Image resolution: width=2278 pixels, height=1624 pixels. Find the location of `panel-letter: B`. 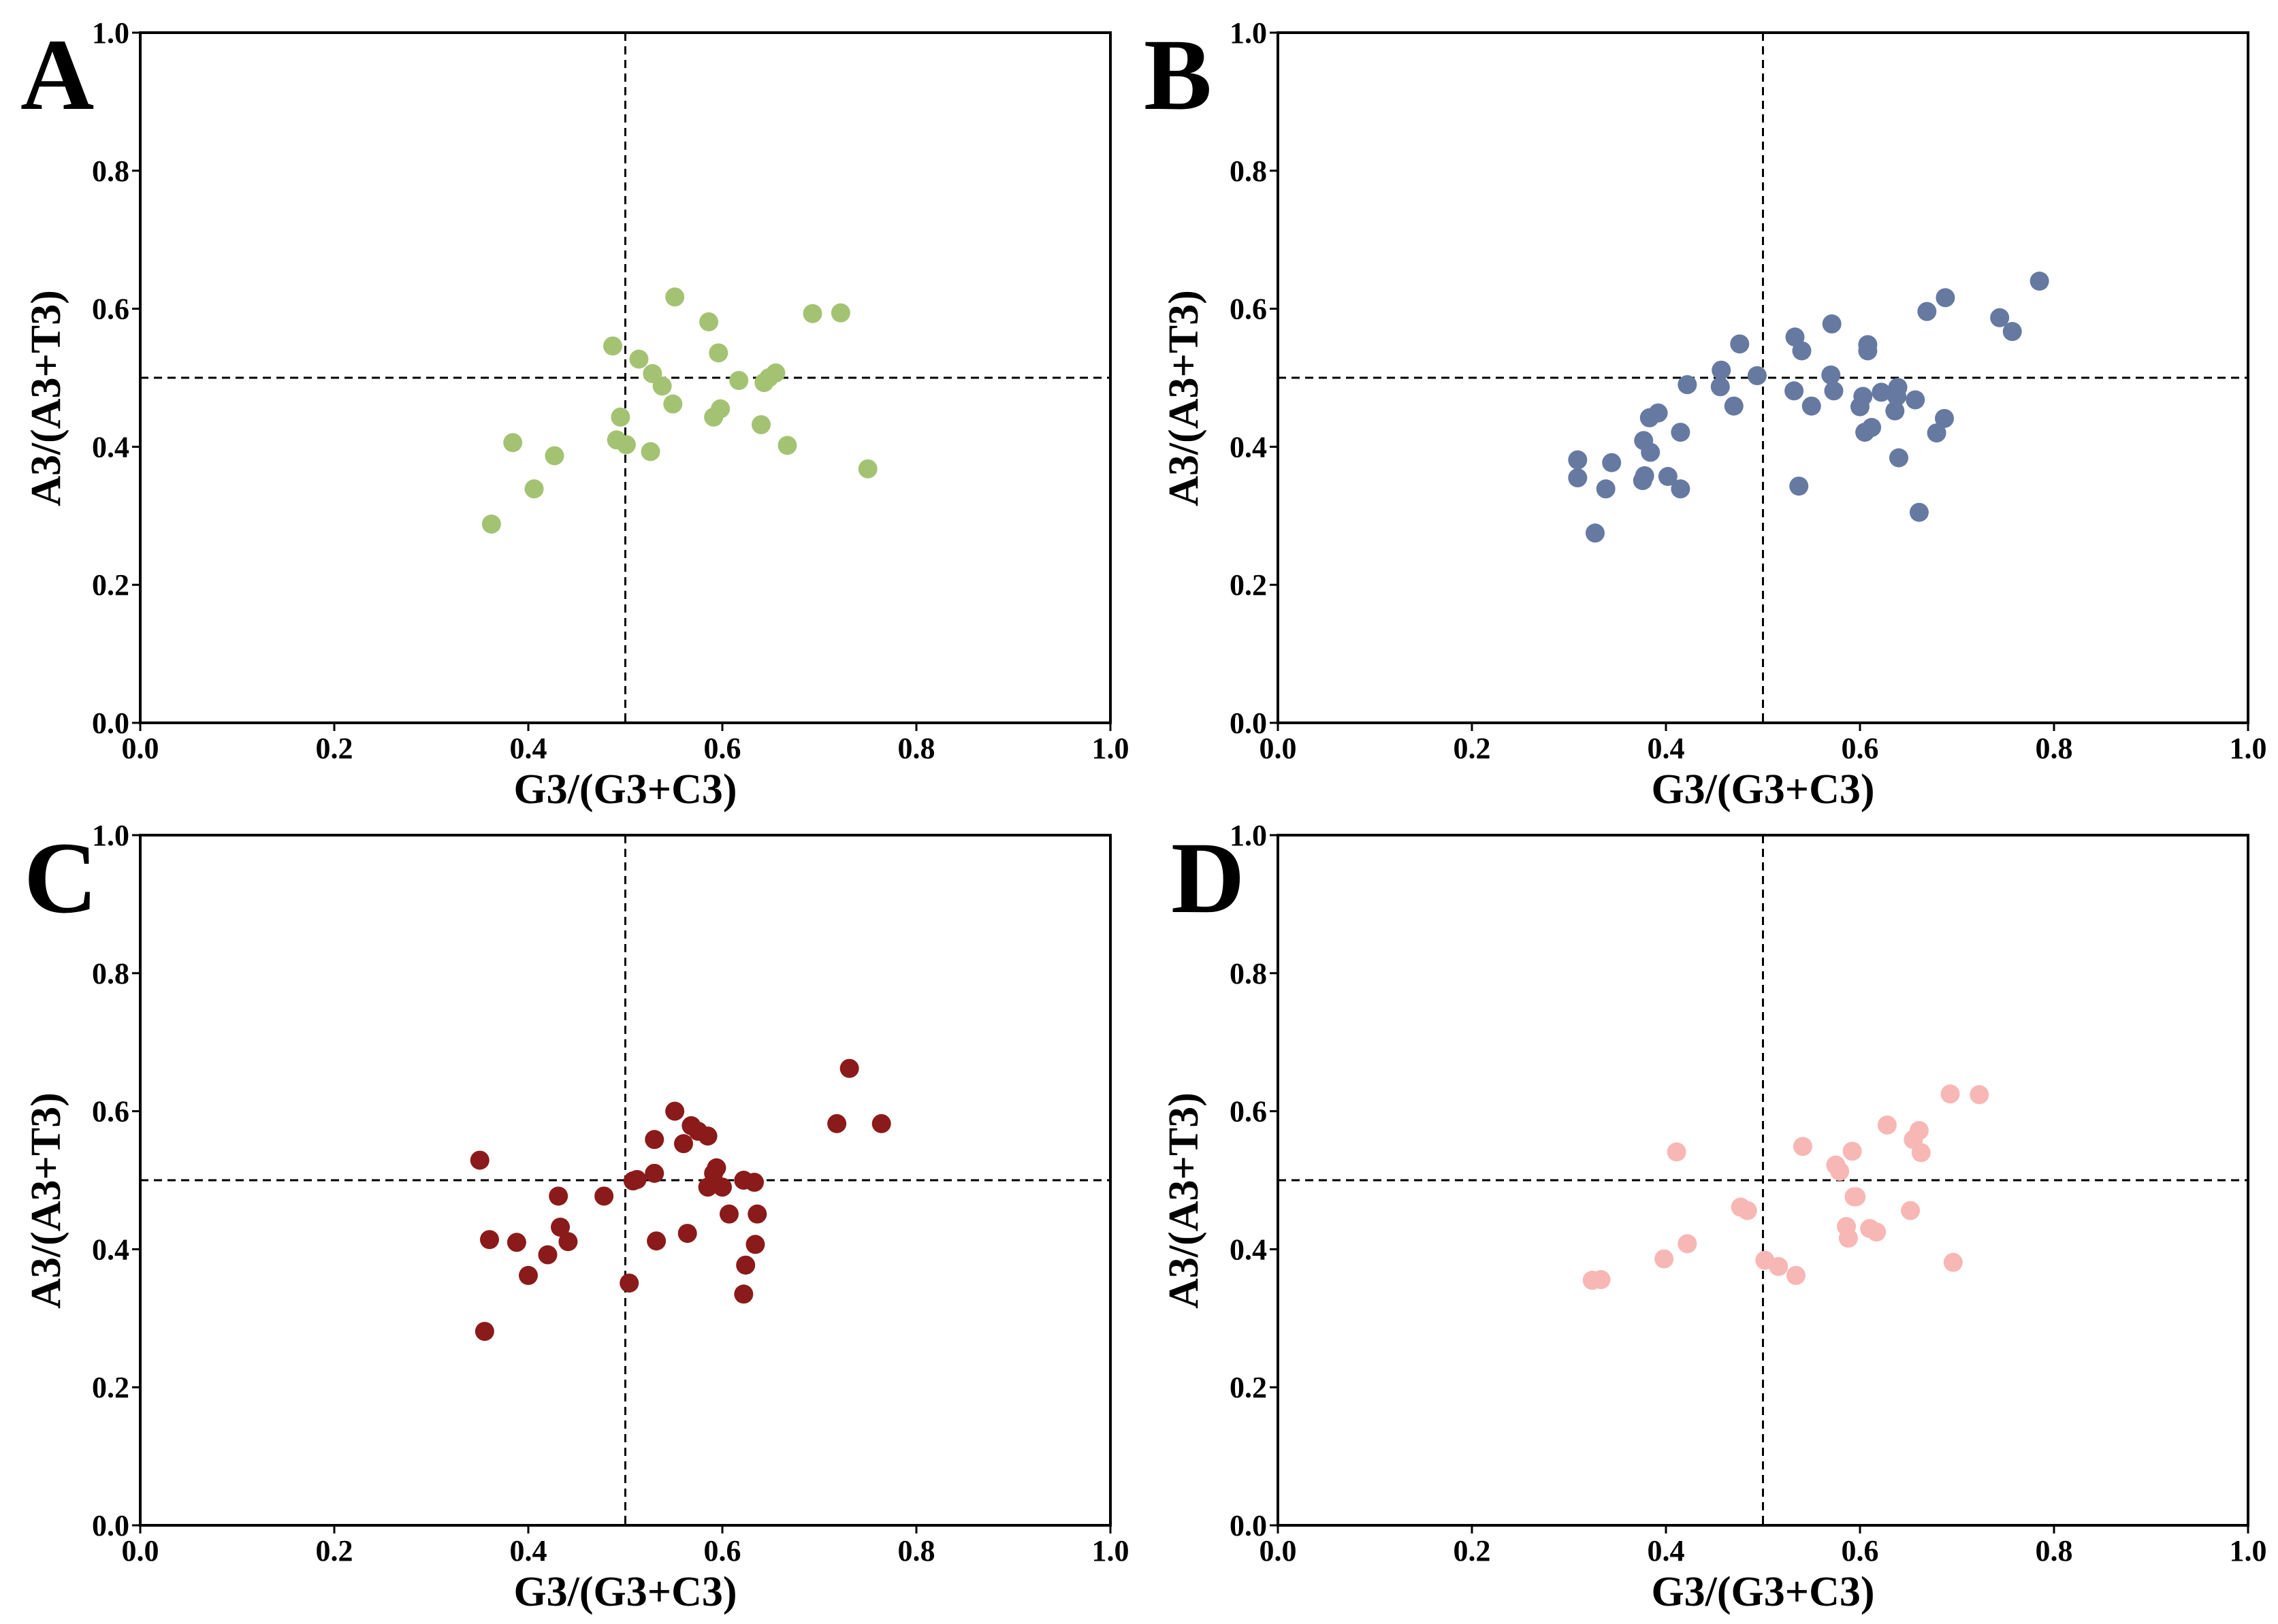

panel-letter: B is located at coordinates (1178, 74).